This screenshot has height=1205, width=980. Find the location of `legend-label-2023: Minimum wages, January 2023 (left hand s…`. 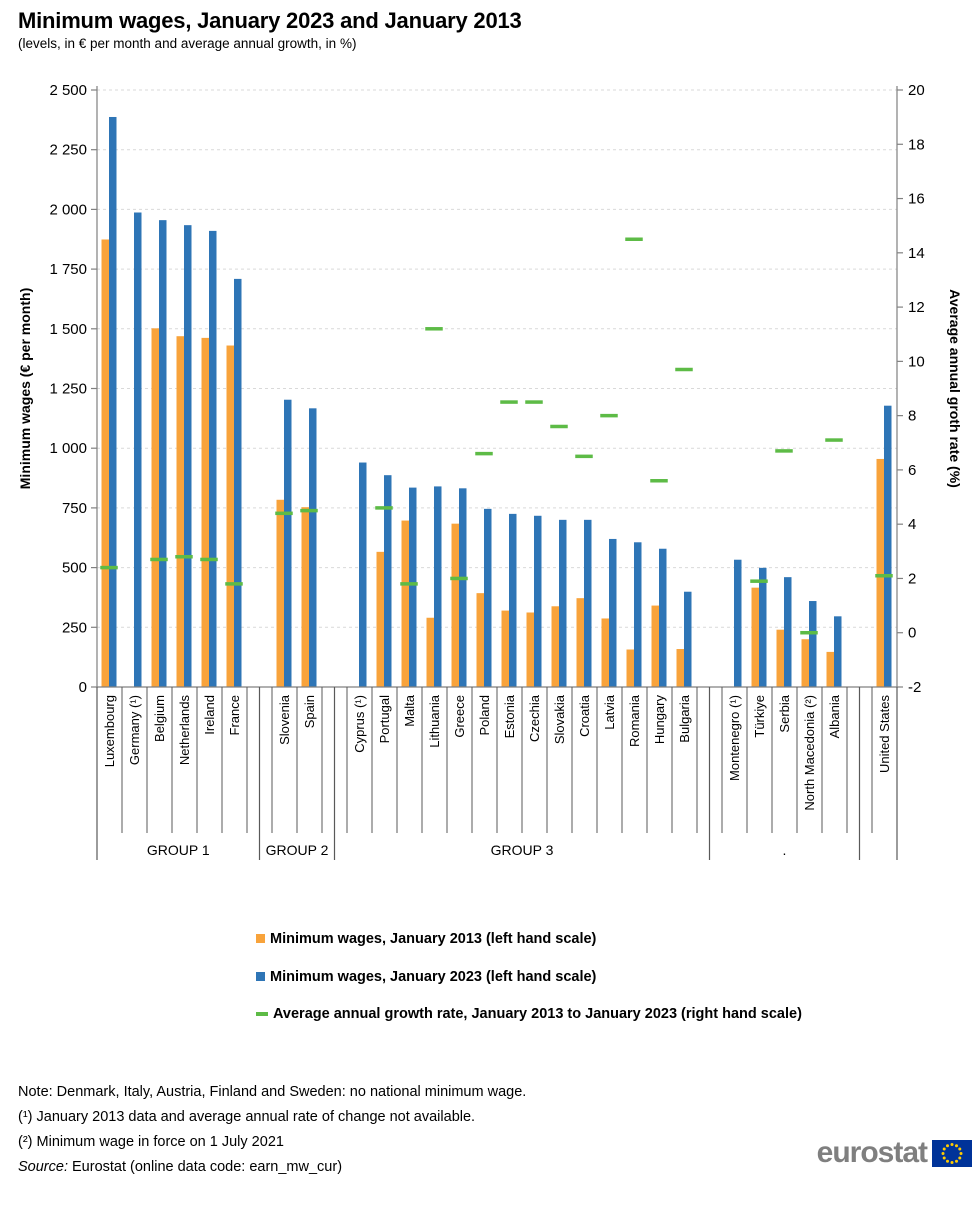

legend-label-2023: Minimum wages, January 2023 (left hand s… is located at coordinates (433, 976).